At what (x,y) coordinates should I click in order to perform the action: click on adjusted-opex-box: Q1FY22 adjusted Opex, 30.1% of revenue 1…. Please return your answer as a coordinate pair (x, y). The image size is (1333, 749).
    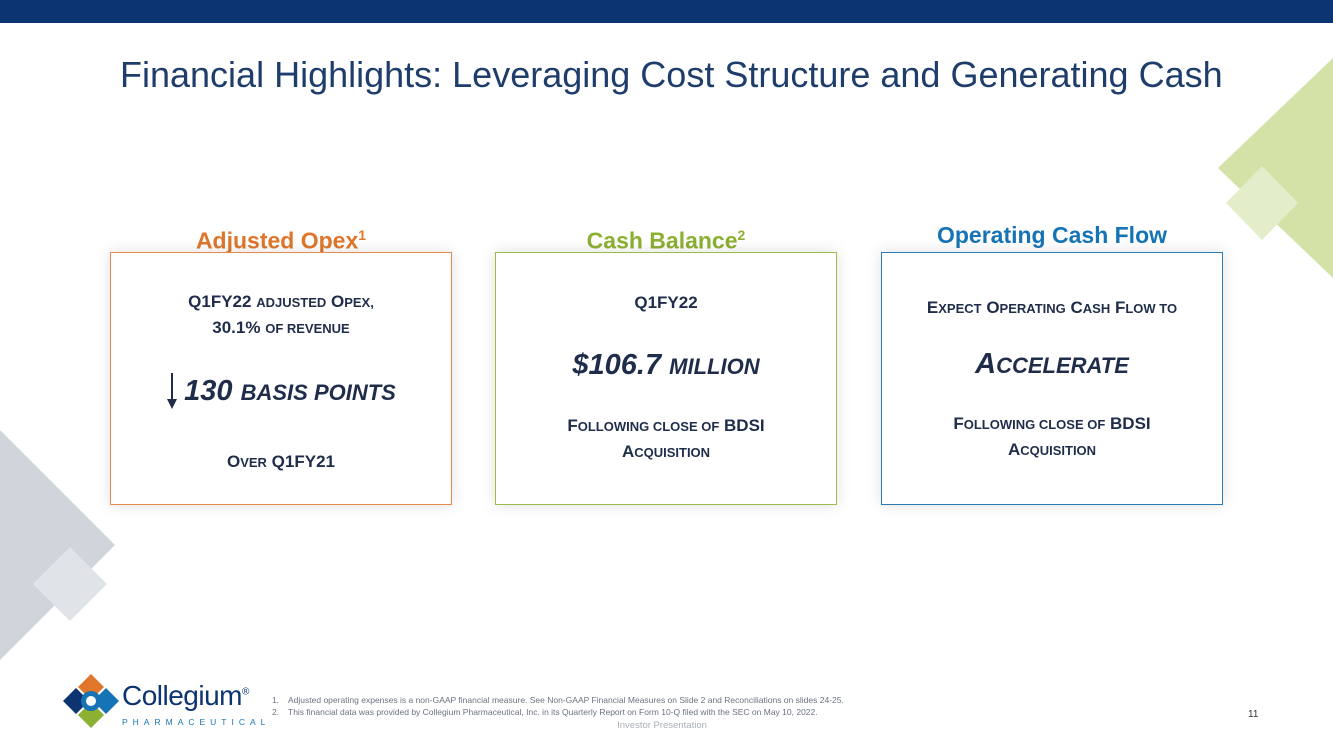
    Looking at the image, I should click on (281, 378).